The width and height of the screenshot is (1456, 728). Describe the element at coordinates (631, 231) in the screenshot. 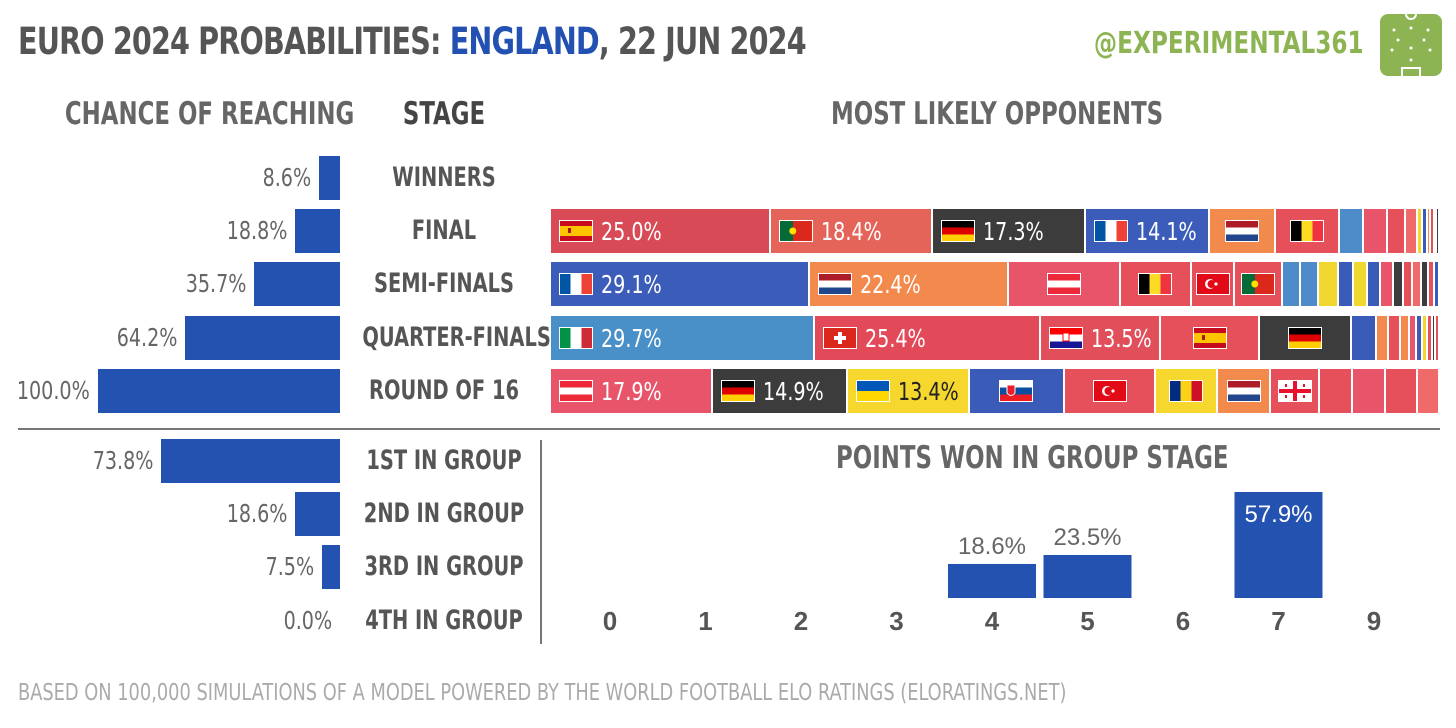

I see `opponent-probability-label: 25.0%` at that location.